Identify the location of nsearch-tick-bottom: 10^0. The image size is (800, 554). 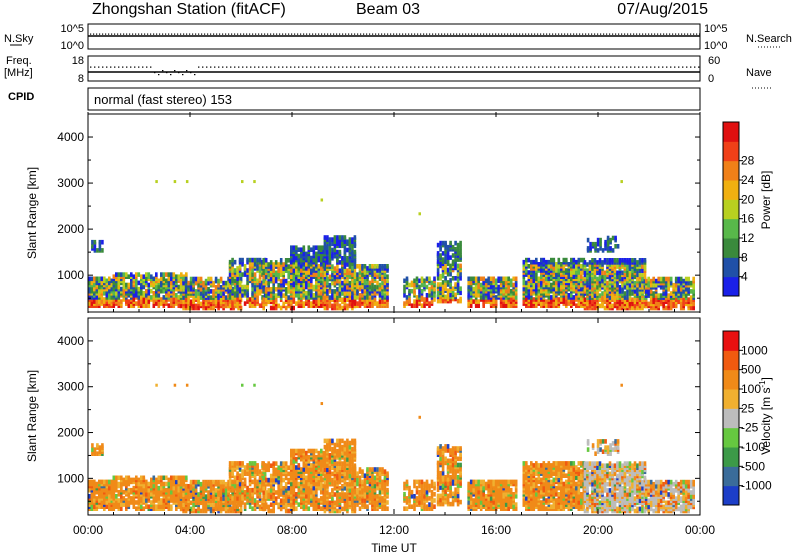
(716, 46).